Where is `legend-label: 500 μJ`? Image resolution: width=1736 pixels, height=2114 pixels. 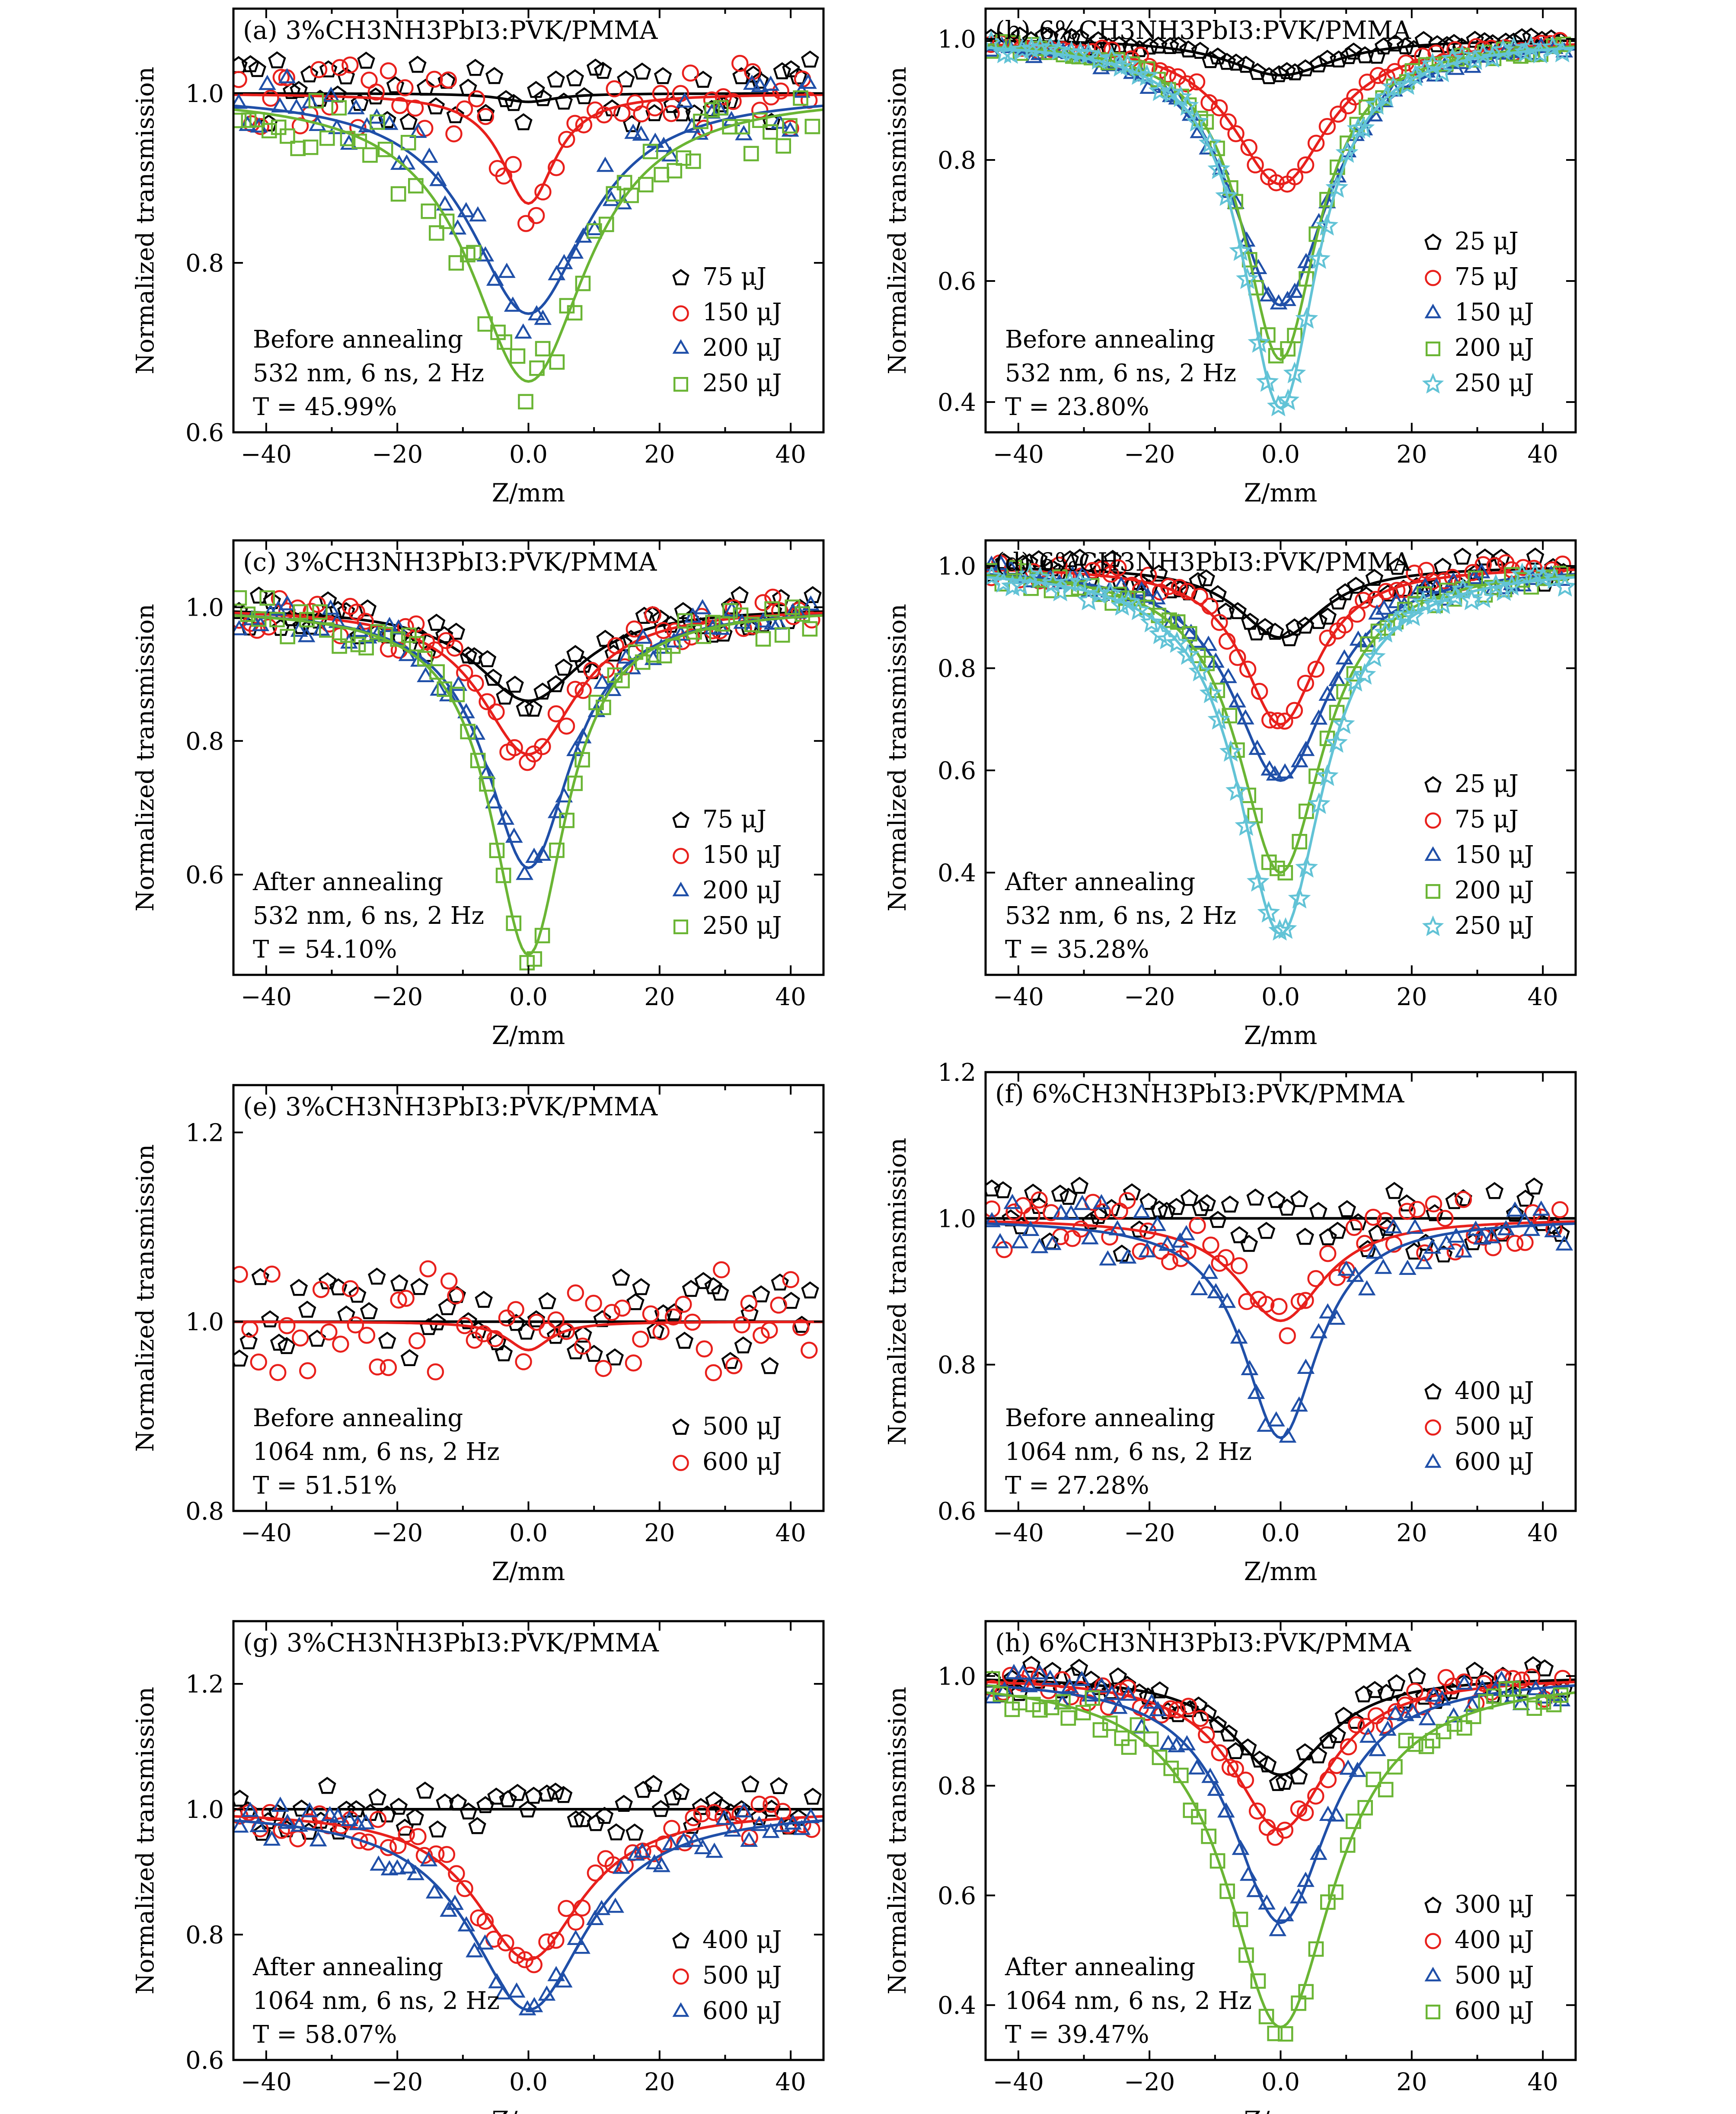 legend-label: 500 μJ is located at coordinates (1494, 1975).